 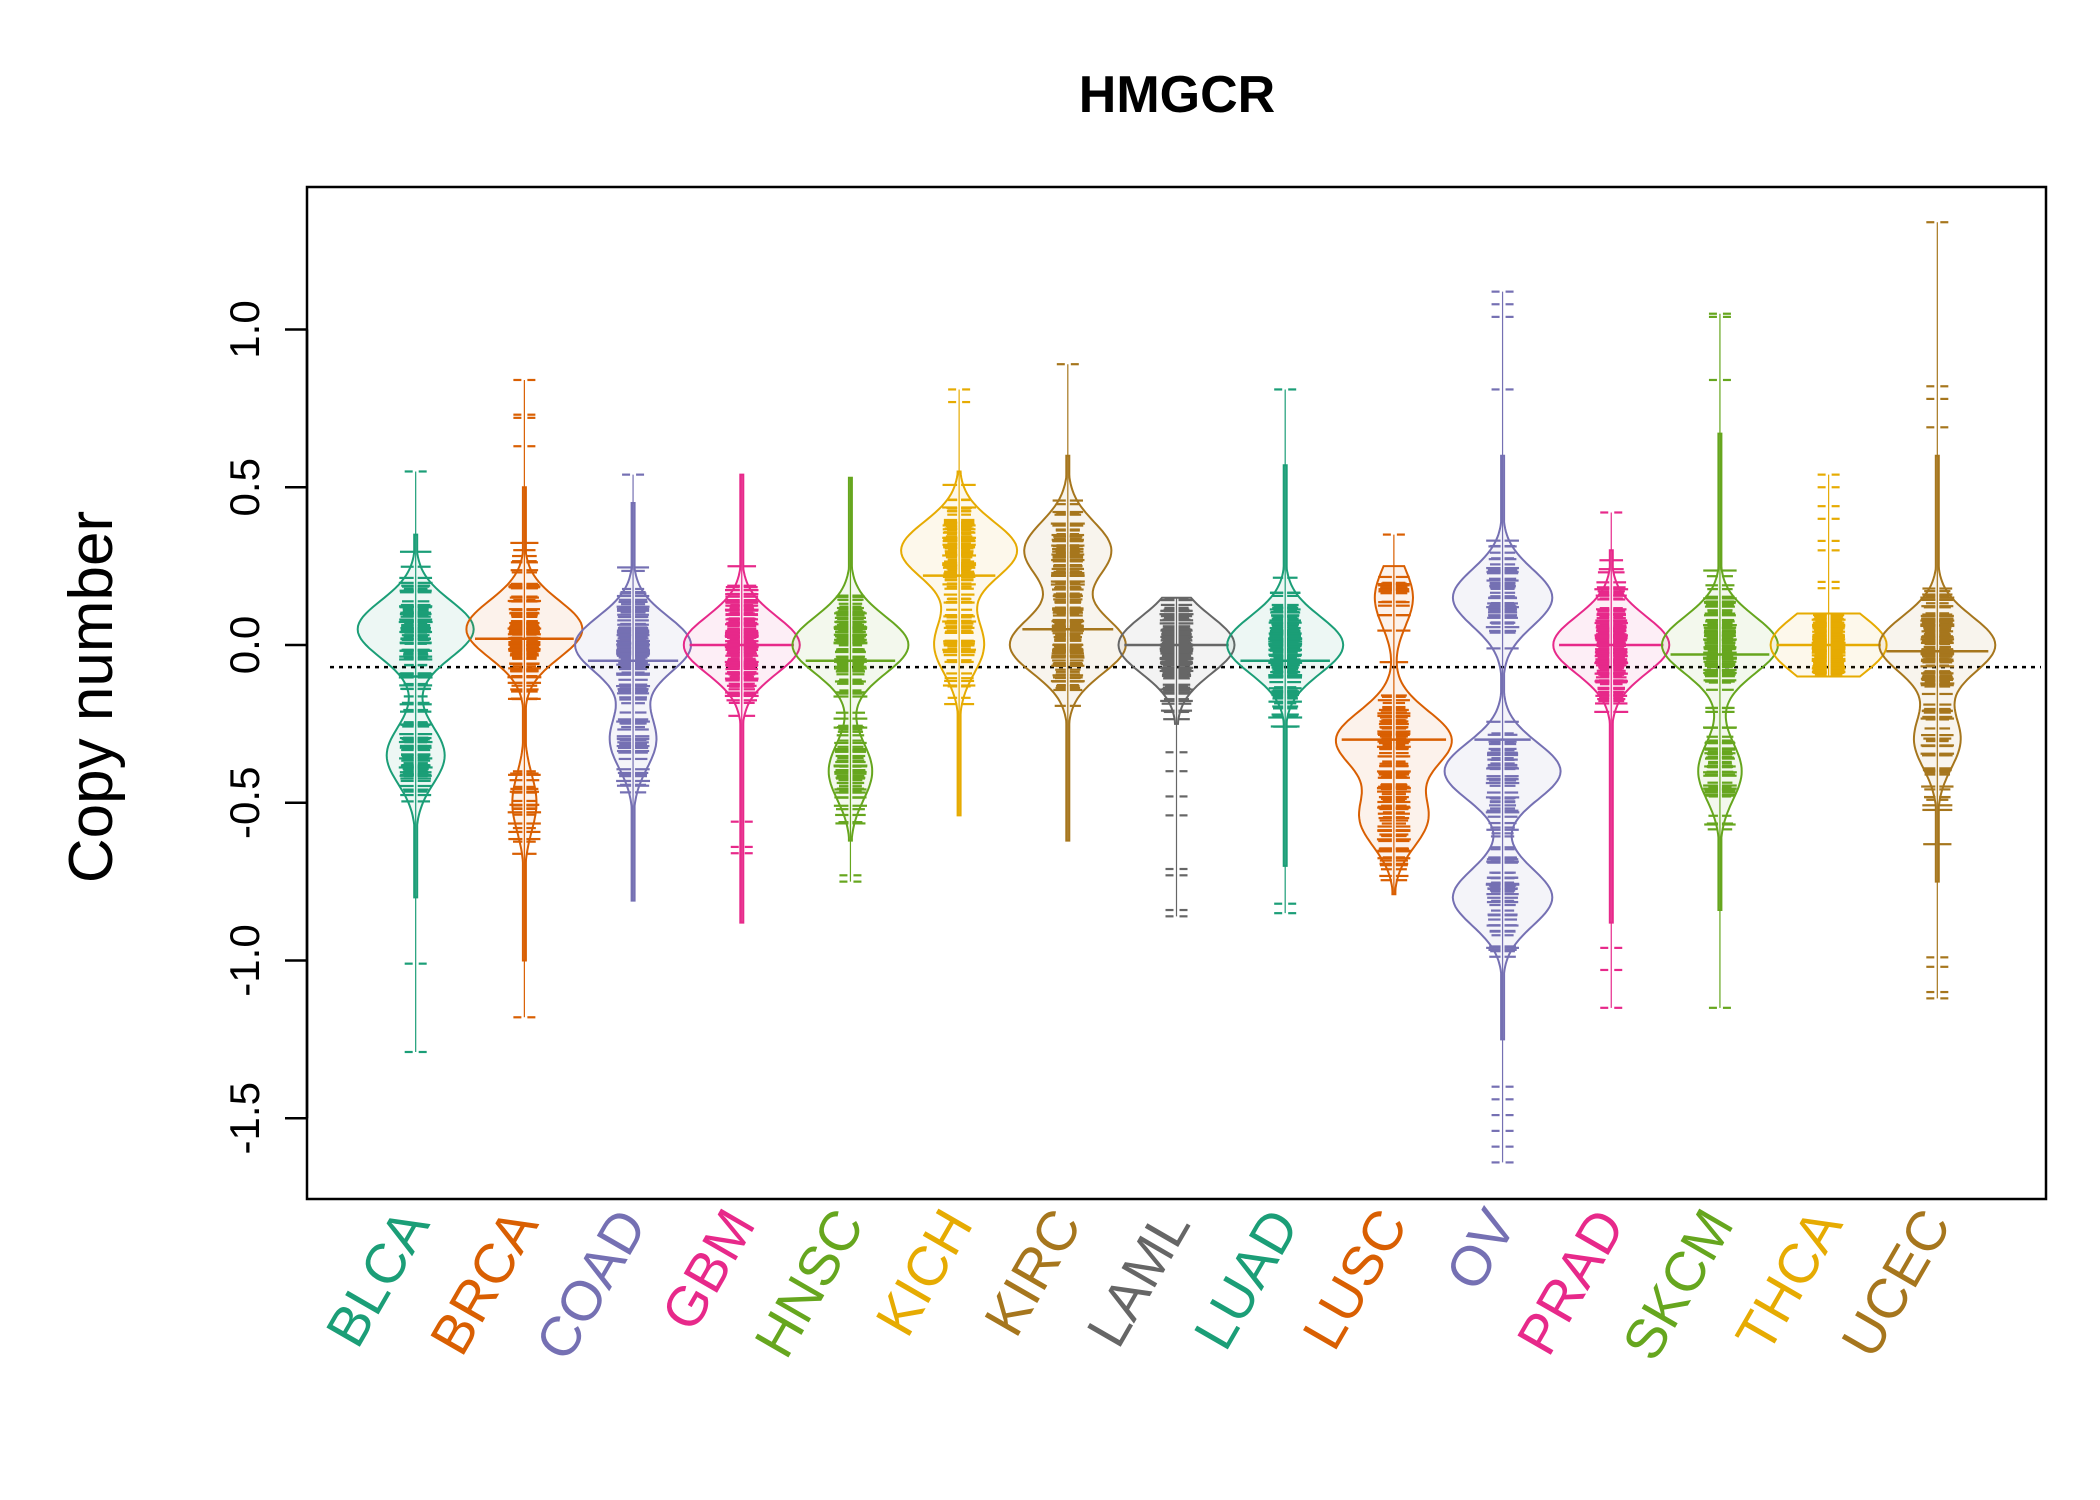 What do you see at coordinates (1138, 1278) in the screenshot?
I see `category-label-laml: LAML` at bounding box center [1138, 1278].